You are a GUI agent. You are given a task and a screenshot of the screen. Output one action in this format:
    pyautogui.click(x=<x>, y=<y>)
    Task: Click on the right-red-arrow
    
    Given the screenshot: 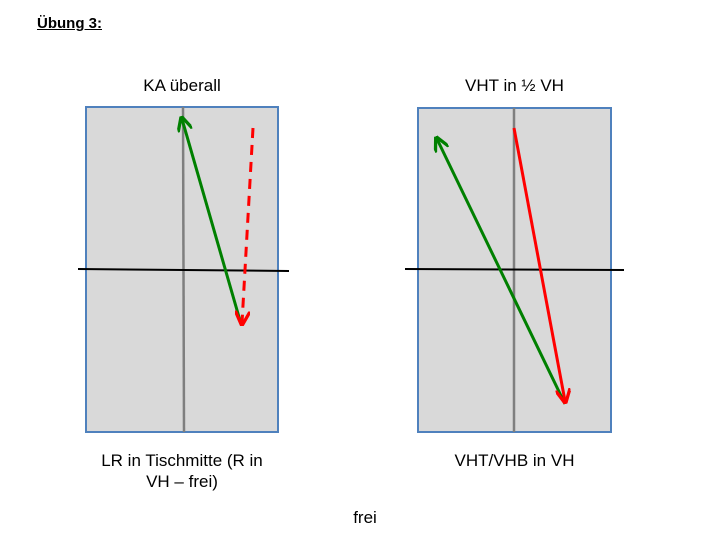 What is the action you would take?
    pyautogui.click(x=538, y=264)
    